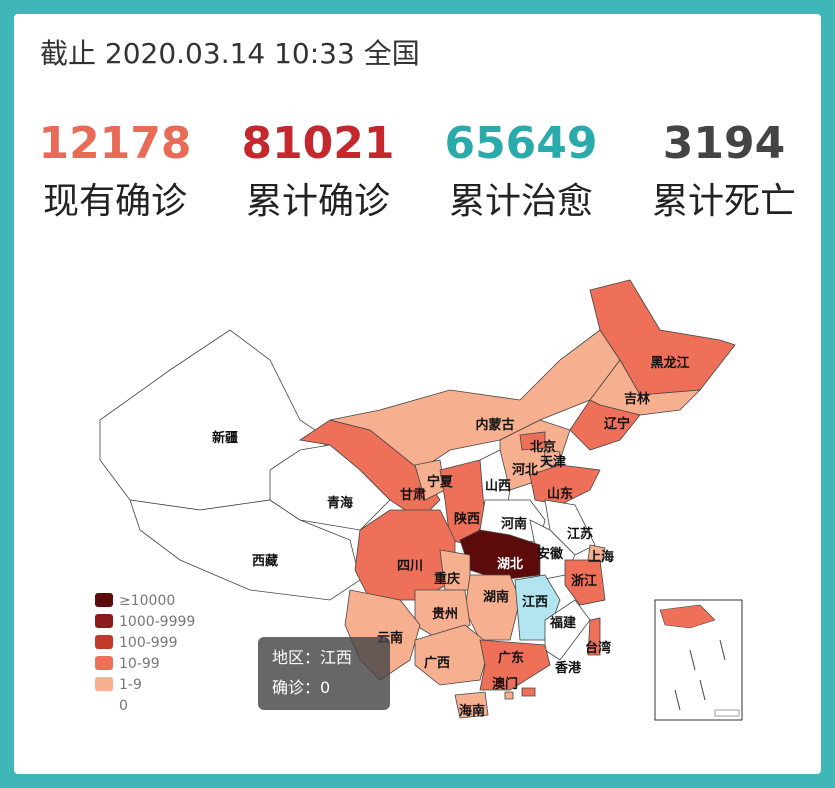 This screenshot has width=835, height=788. I want to click on stat-label: 累计治愈, so click(521, 201).